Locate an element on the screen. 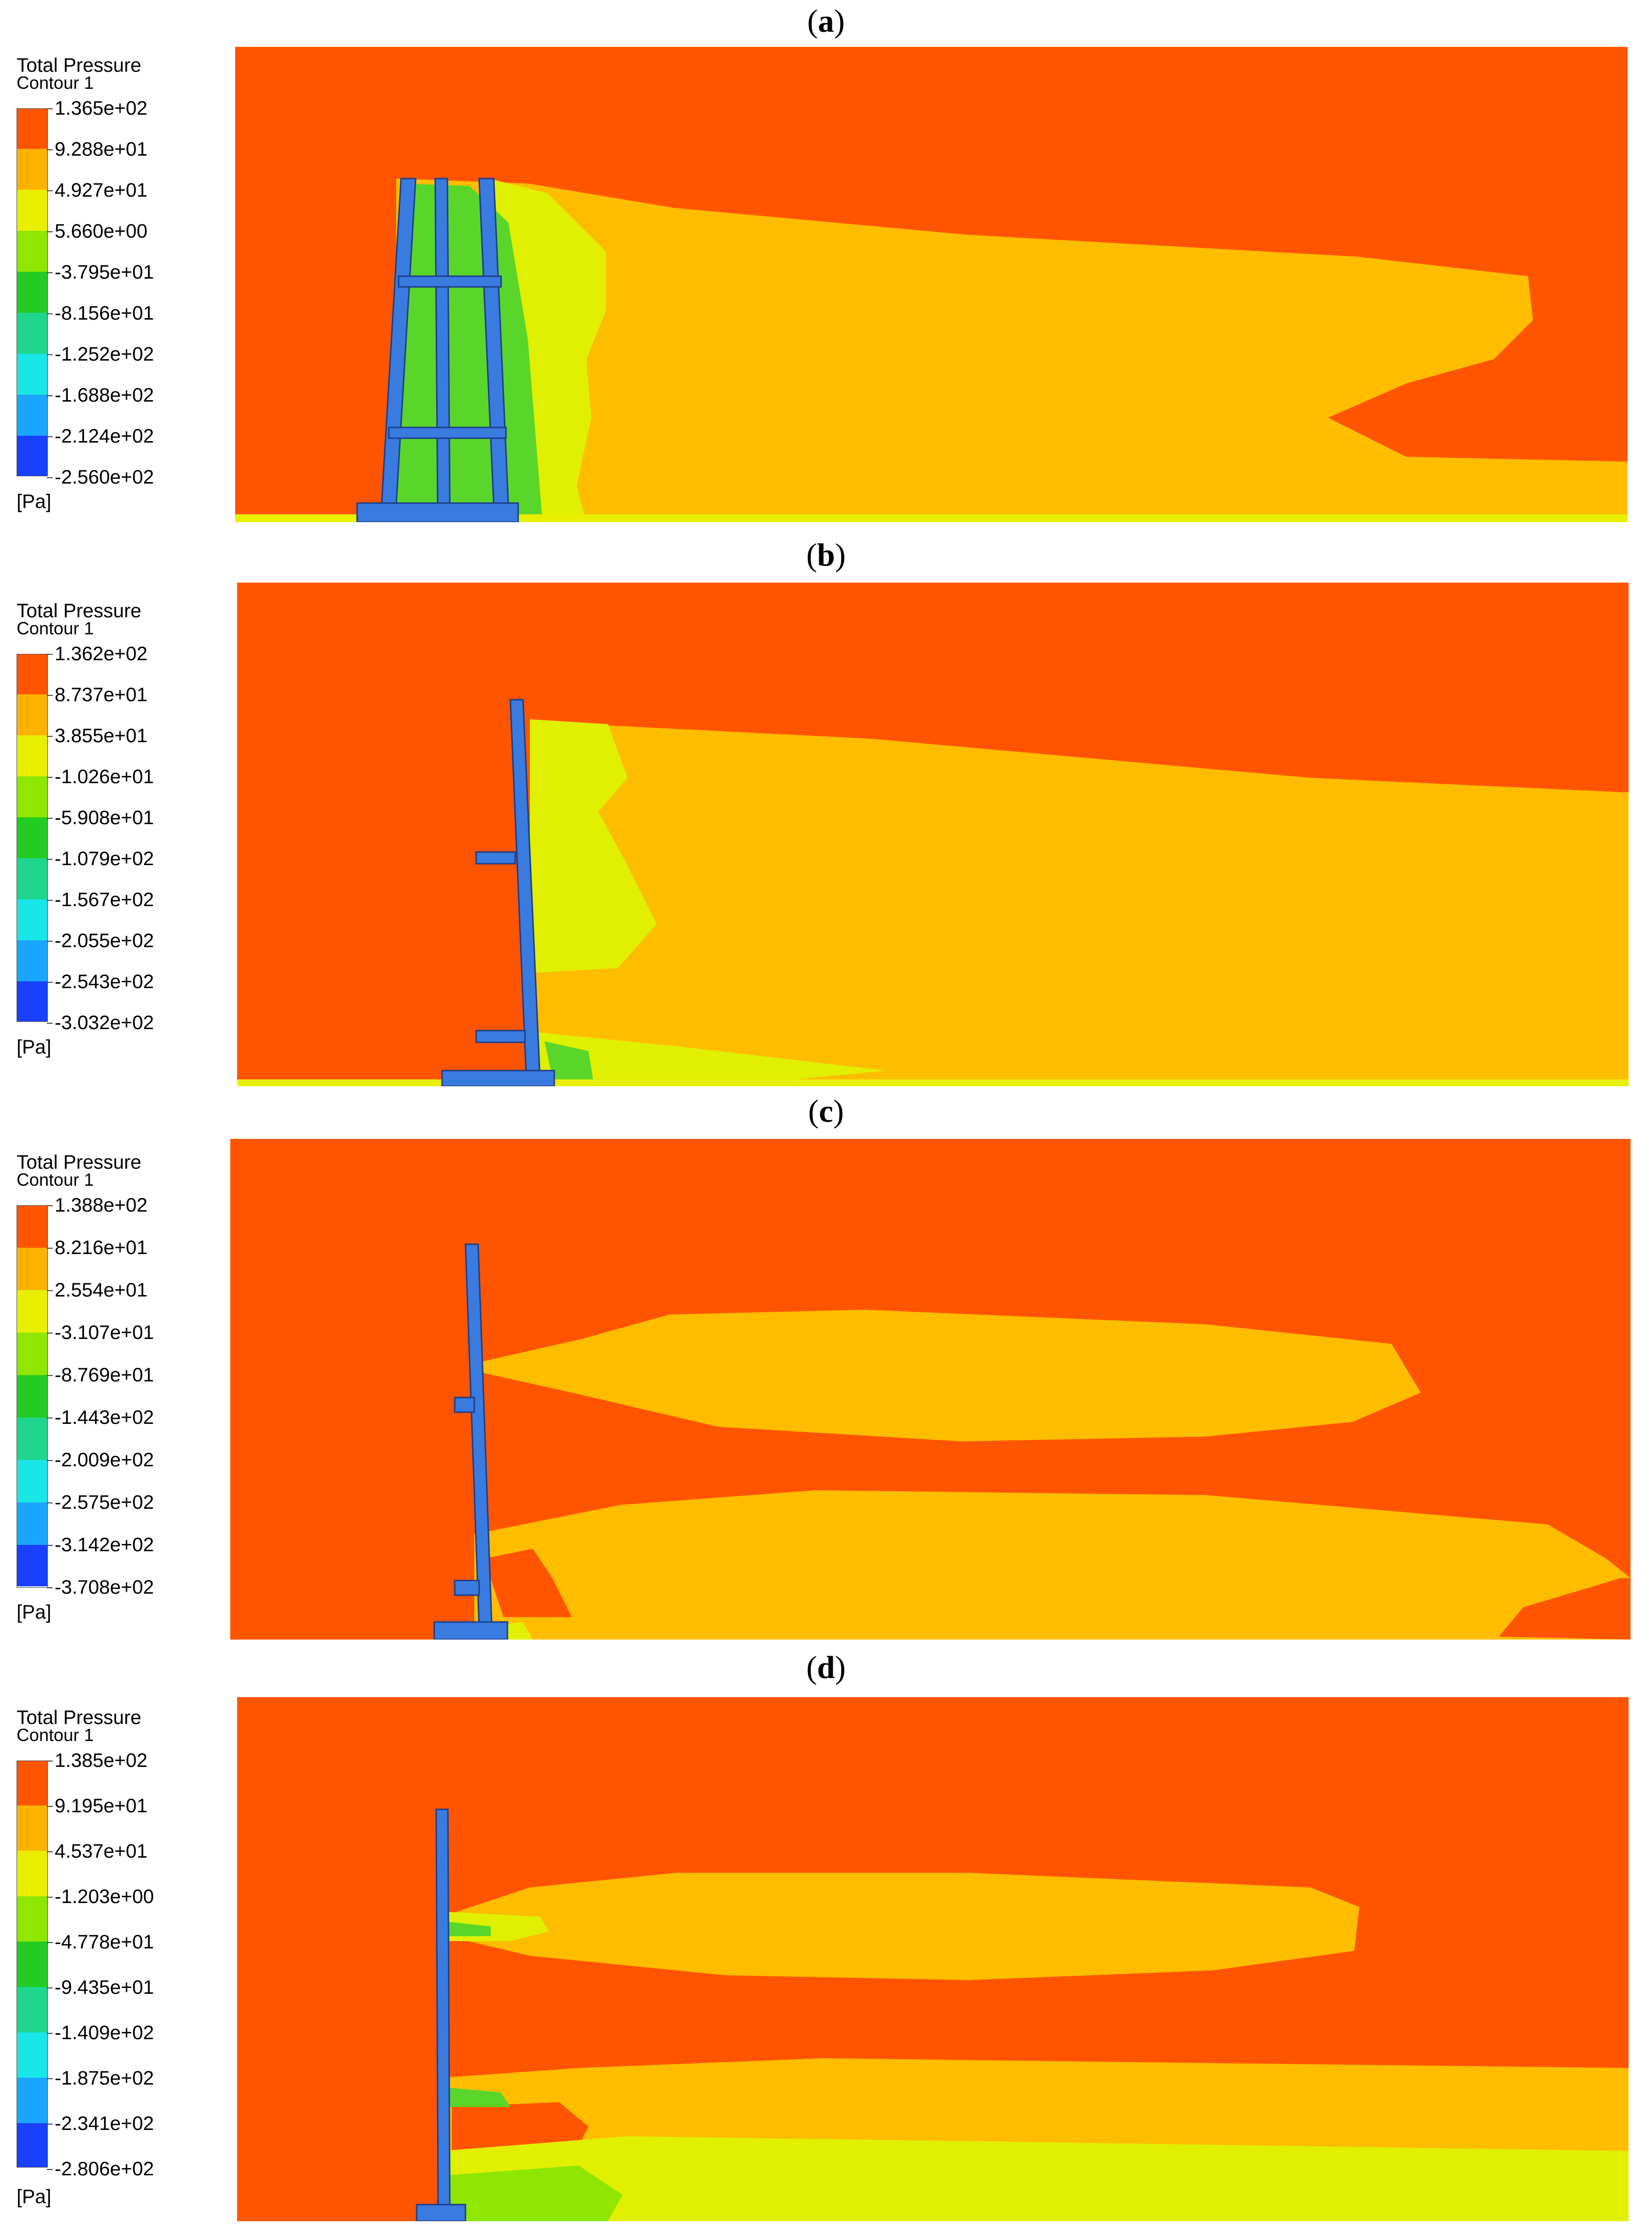  legend-tick: 9.195e+01 is located at coordinates (97, 1806).